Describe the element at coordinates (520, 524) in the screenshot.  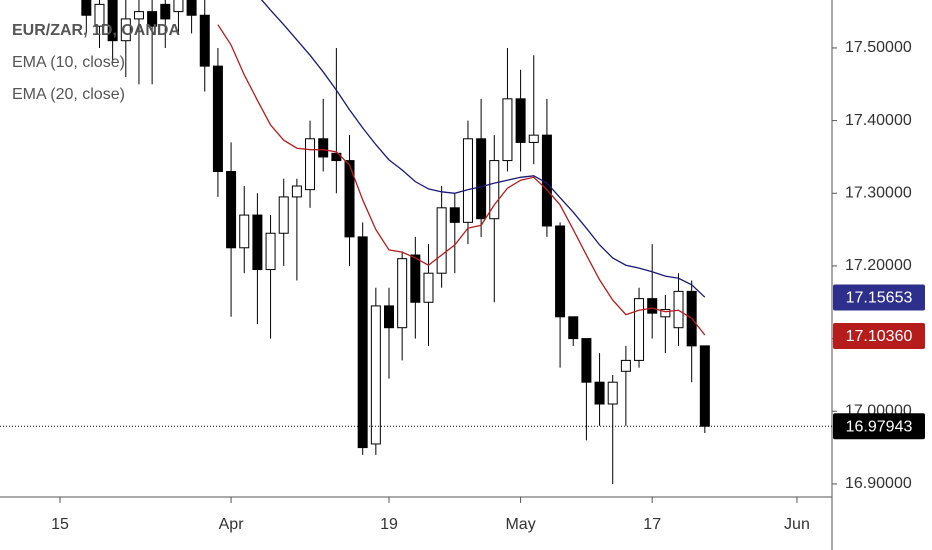
I see `x-tick-label: May` at that location.